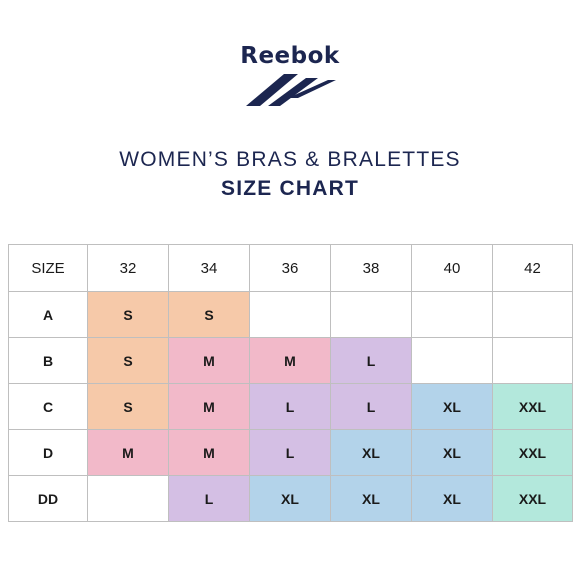 This screenshot has height=580, width=580. Describe the element at coordinates (371, 268) in the screenshot. I see `header-band-38: 38` at that location.